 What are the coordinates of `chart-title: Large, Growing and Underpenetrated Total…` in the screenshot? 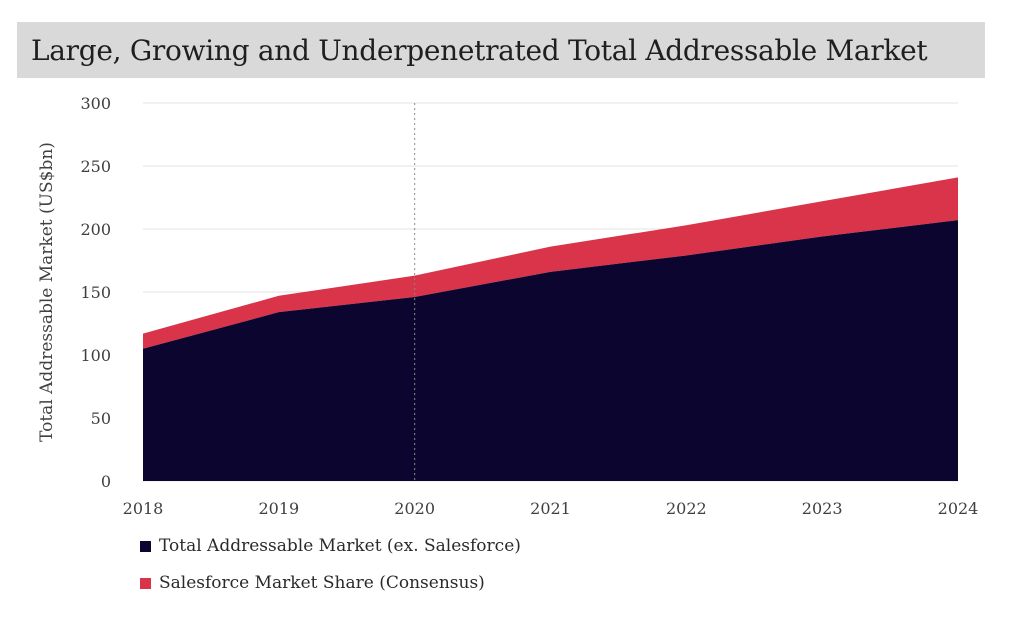 It's located at (479, 50).